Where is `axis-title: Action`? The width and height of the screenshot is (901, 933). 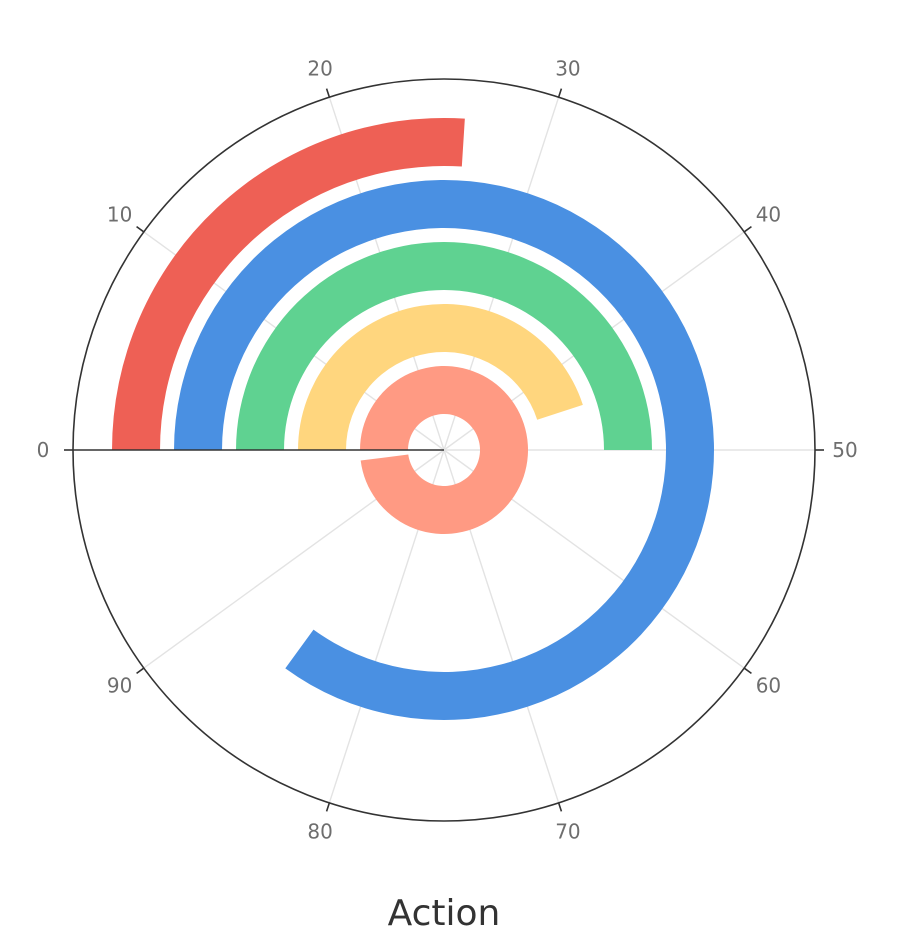 axis-title: Action is located at coordinates (444, 913).